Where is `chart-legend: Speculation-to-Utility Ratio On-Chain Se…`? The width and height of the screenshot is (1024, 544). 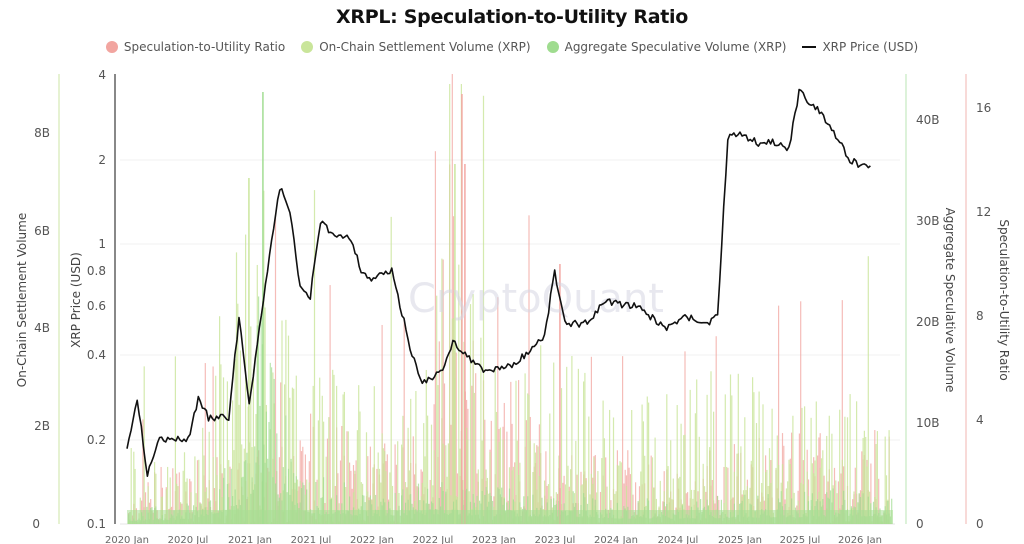 chart-legend: Speculation-to-Utility Ratio On-Chain Se… is located at coordinates (512, 47).